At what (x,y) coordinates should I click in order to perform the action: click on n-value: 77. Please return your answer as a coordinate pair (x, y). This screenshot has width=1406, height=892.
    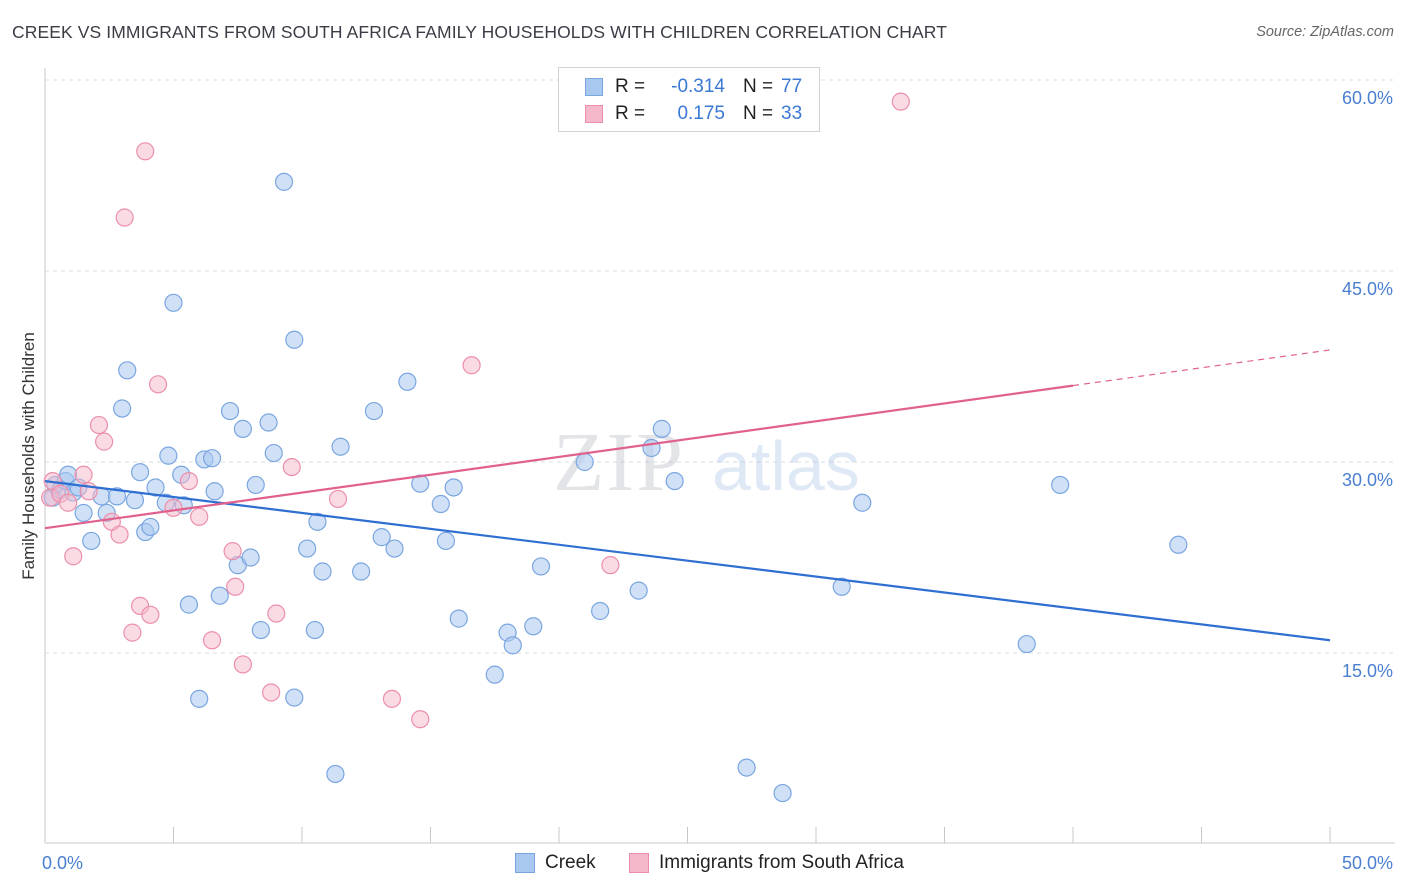
    Looking at the image, I should click on (792, 86).